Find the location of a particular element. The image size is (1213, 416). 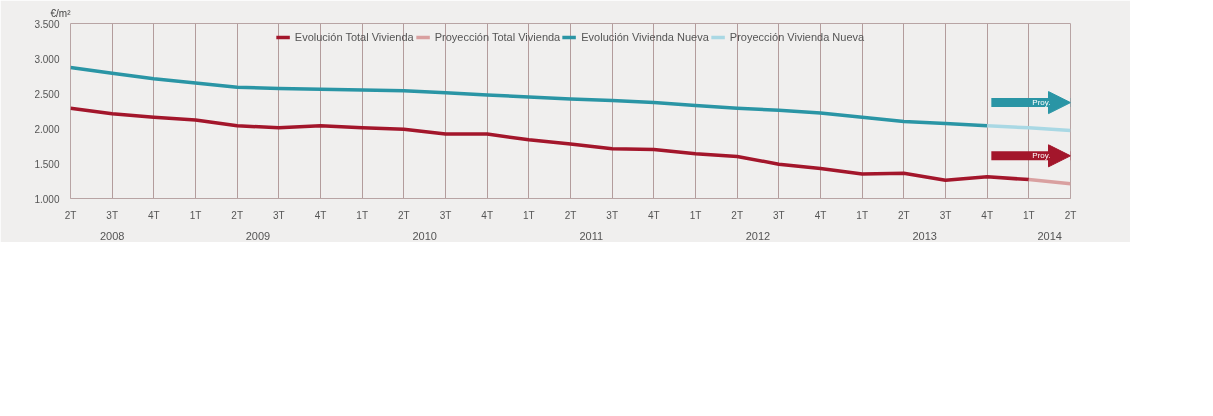

x2-tick-label: 2008 is located at coordinates (112, 235).